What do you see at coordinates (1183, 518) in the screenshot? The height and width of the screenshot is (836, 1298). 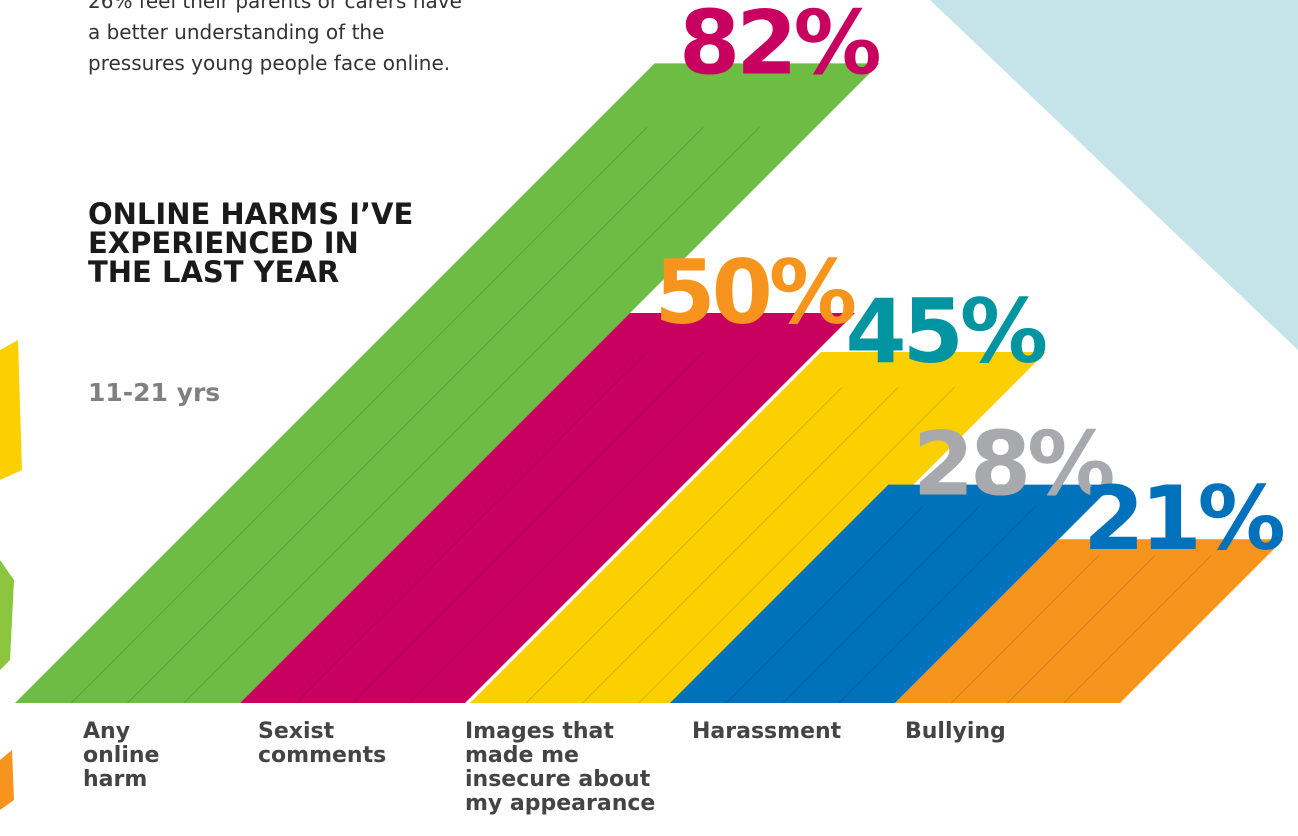 I see `value-label: 21%` at bounding box center [1183, 518].